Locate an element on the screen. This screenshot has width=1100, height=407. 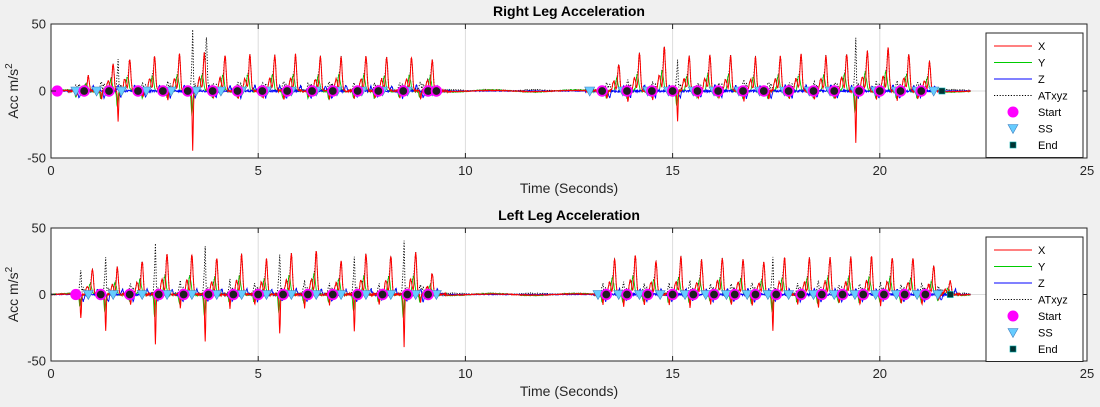
chart-title: Right Leg Acceleration is located at coordinates (569, 11).